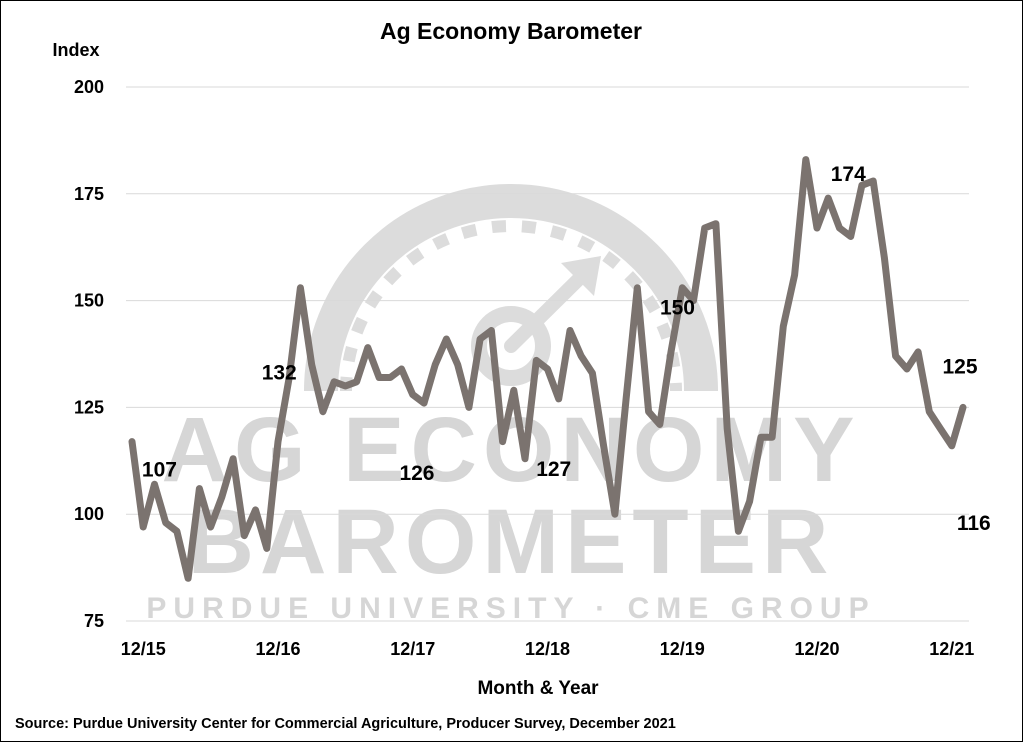 The image size is (1023, 746). I want to click on x-tick-label: 12/19, so click(682, 649).